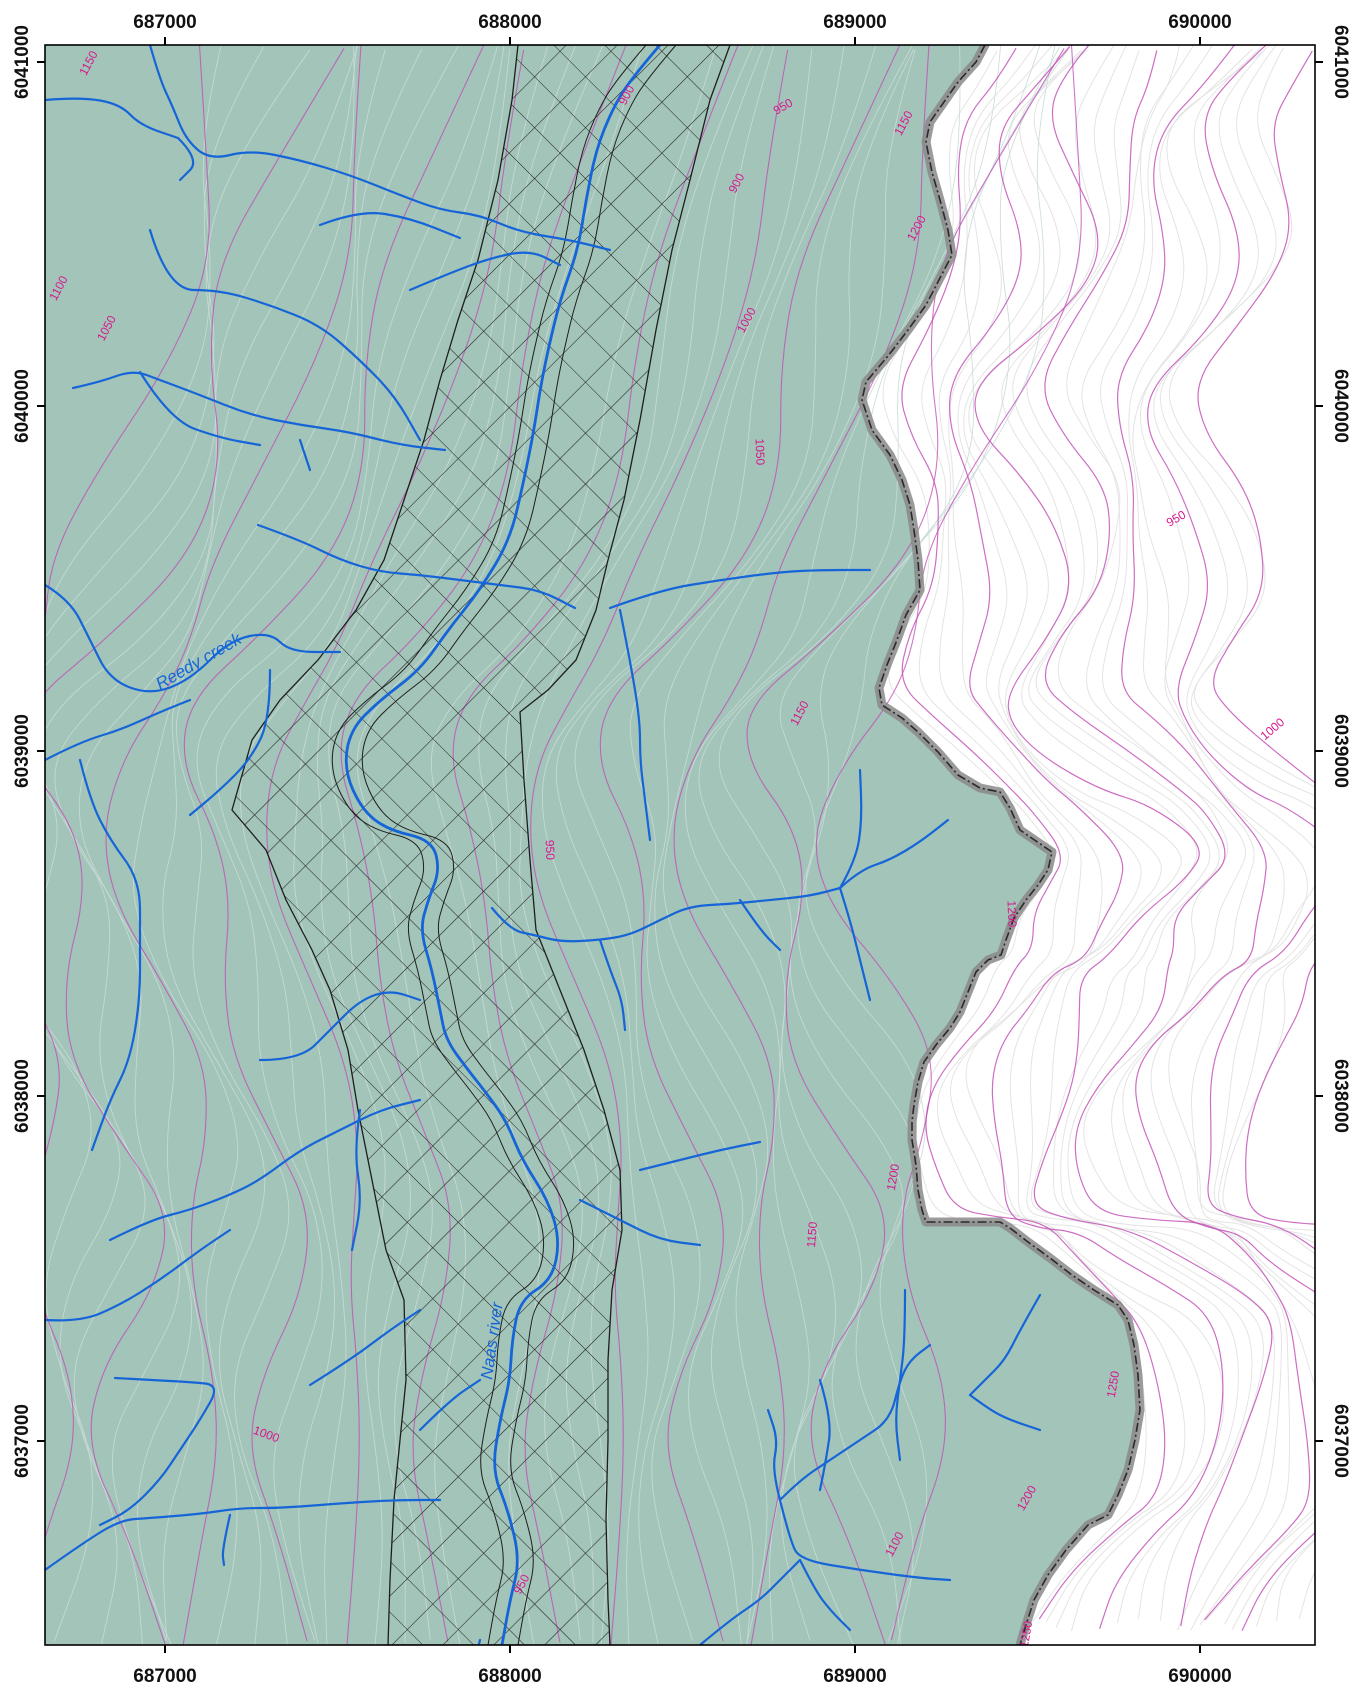  I want to click on contour-label: 1200, so click(893, 1177).